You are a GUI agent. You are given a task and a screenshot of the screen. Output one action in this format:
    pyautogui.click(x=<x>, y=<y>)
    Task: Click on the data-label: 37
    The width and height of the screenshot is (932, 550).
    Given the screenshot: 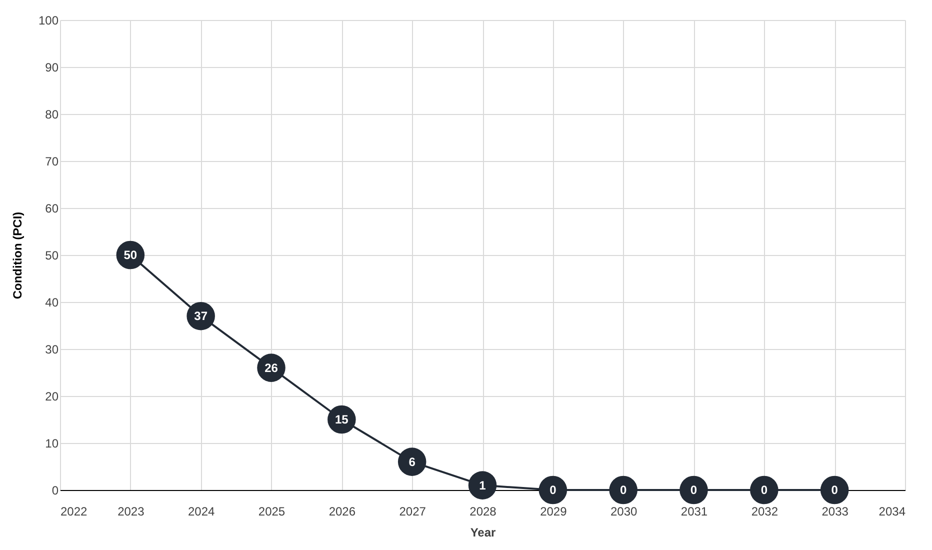 What is the action you would take?
    pyautogui.click(x=201, y=316)
    